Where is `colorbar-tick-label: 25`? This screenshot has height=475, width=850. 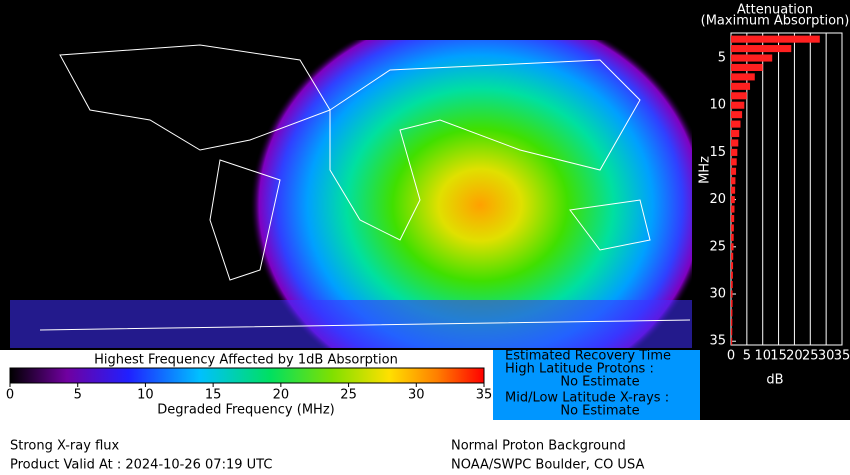
colorbar-tick-label: 25 is located at coordinates (348, 395).